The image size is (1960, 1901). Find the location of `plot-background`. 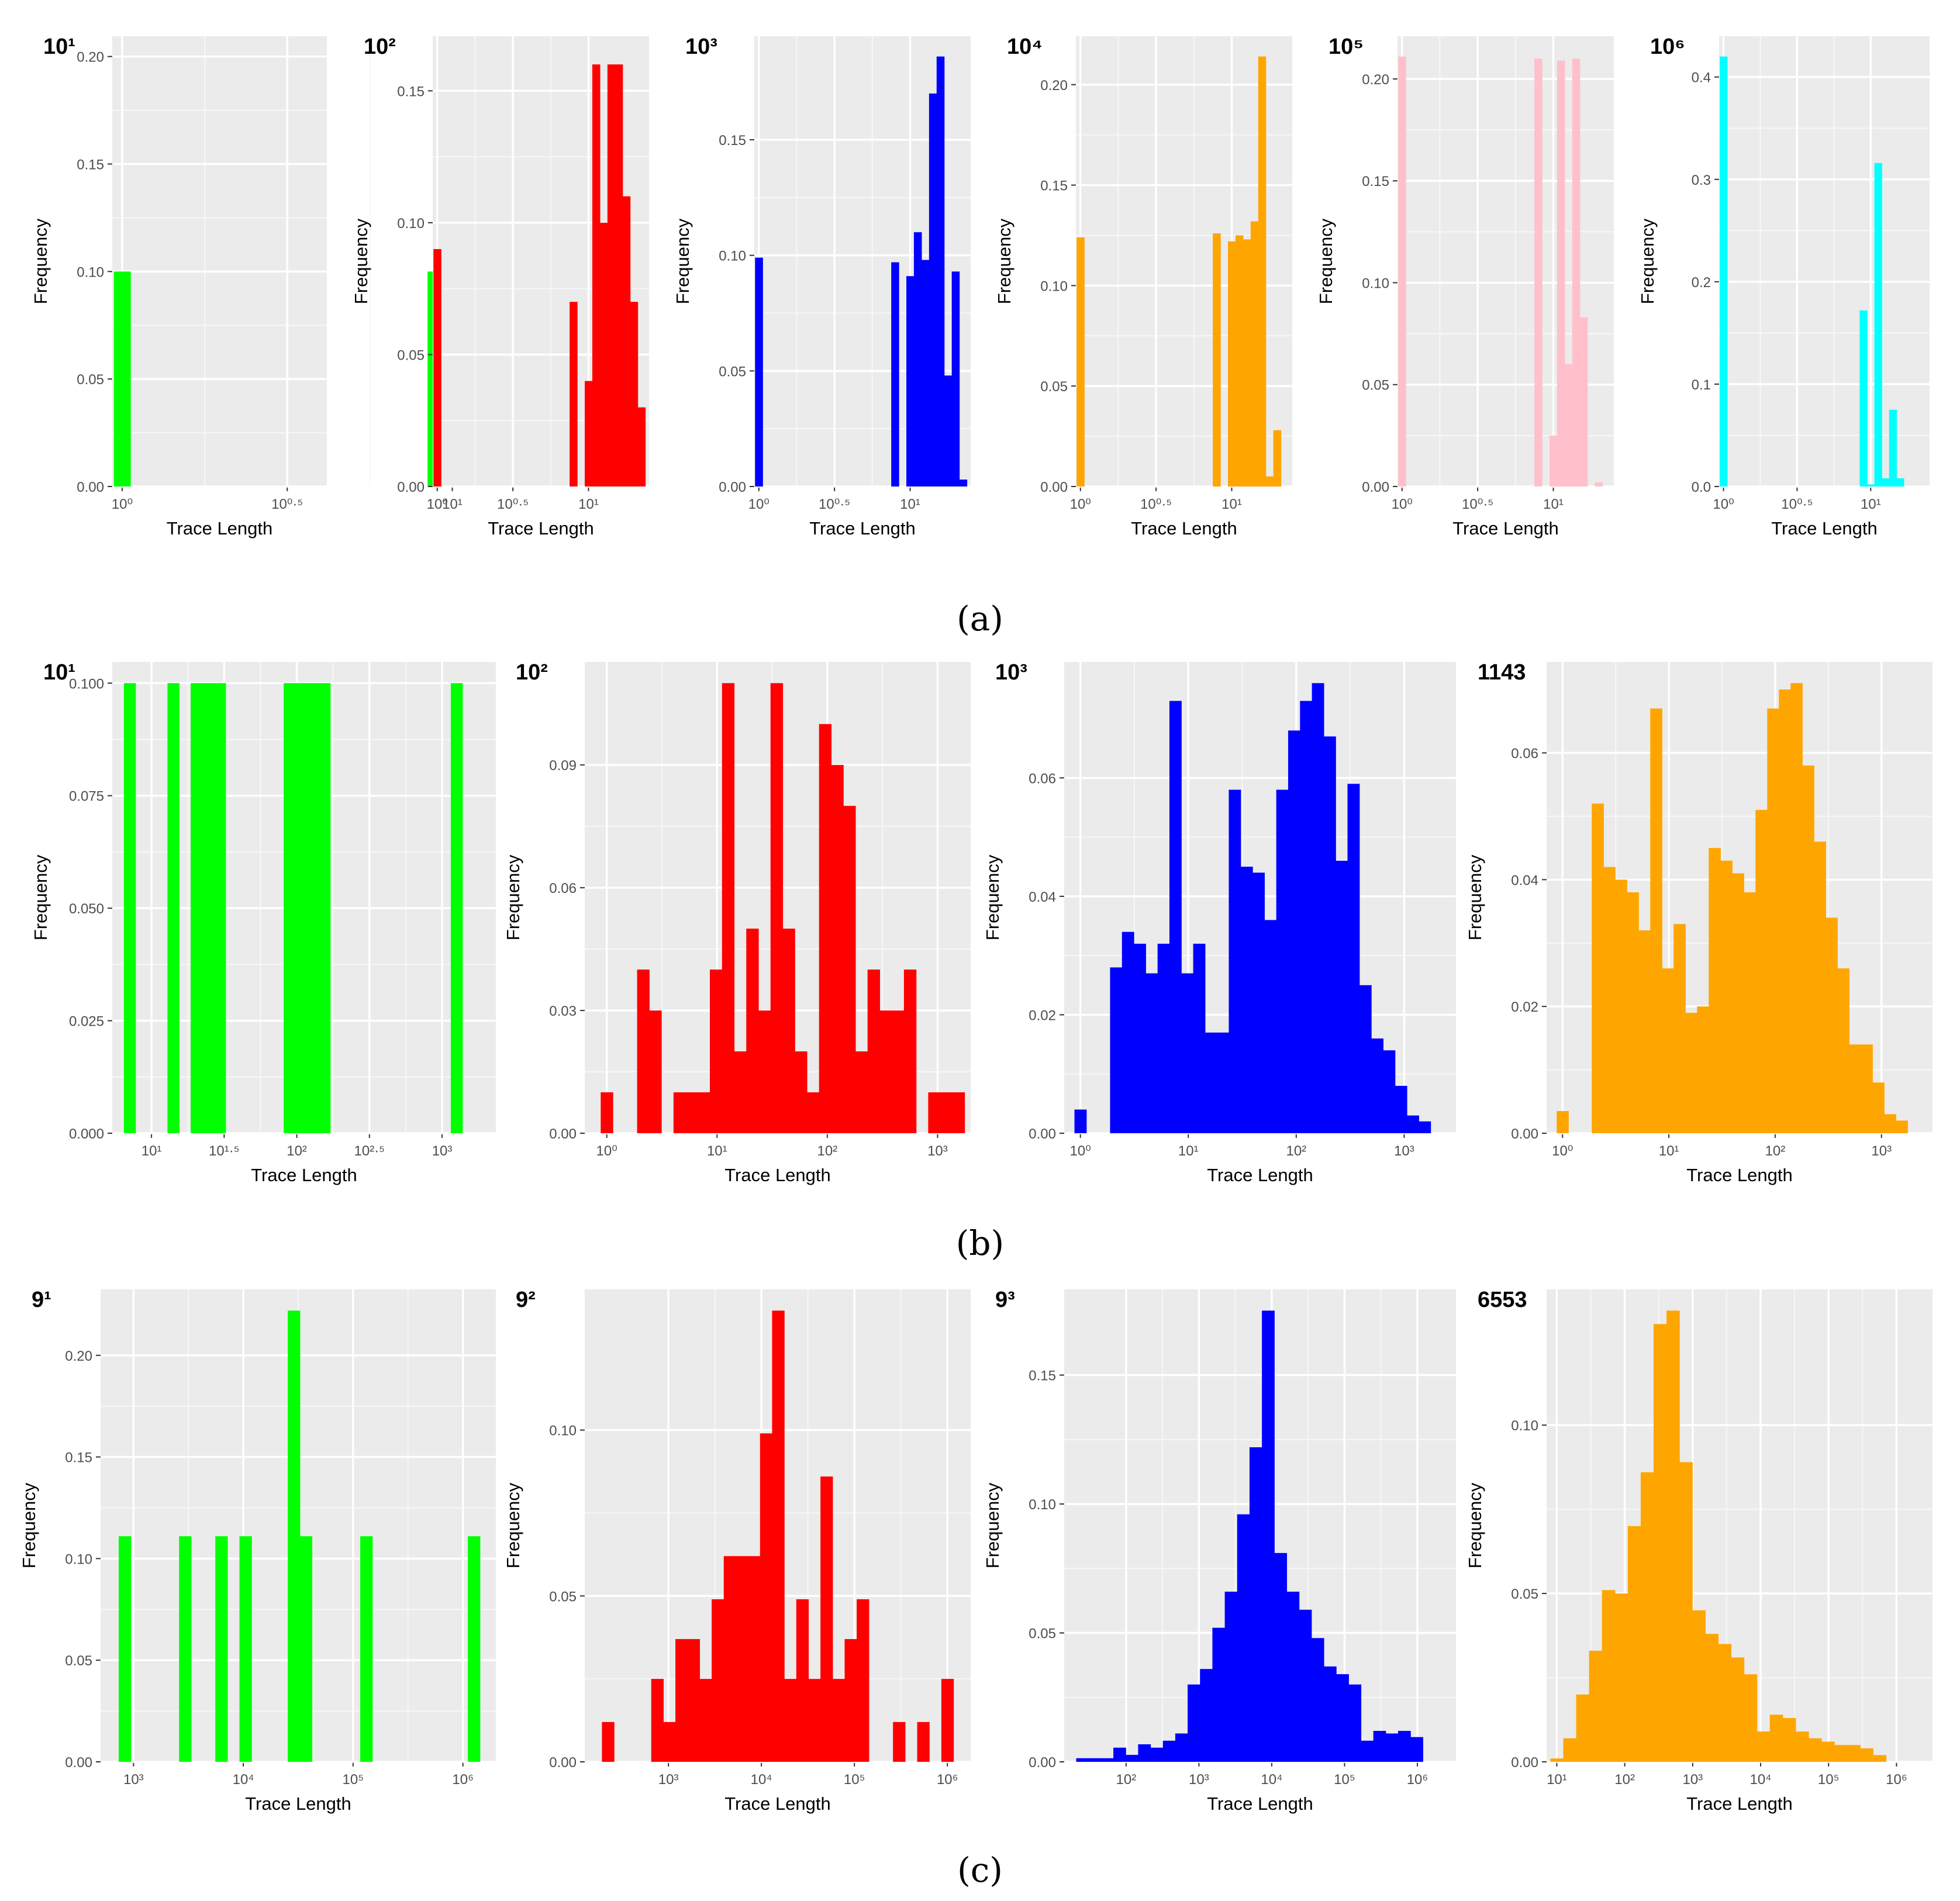

plot-background is located at coordinates (1825, 261).